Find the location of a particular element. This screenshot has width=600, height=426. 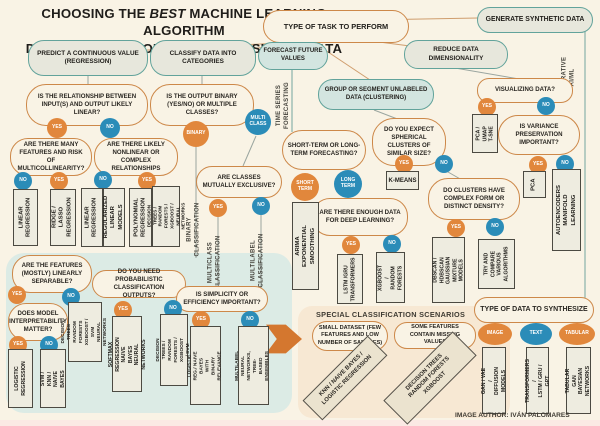

node-predict-continuous: PREDICT A CONTINUOUS VALUE (REGRESSION) is located at coordinates (88, 58).